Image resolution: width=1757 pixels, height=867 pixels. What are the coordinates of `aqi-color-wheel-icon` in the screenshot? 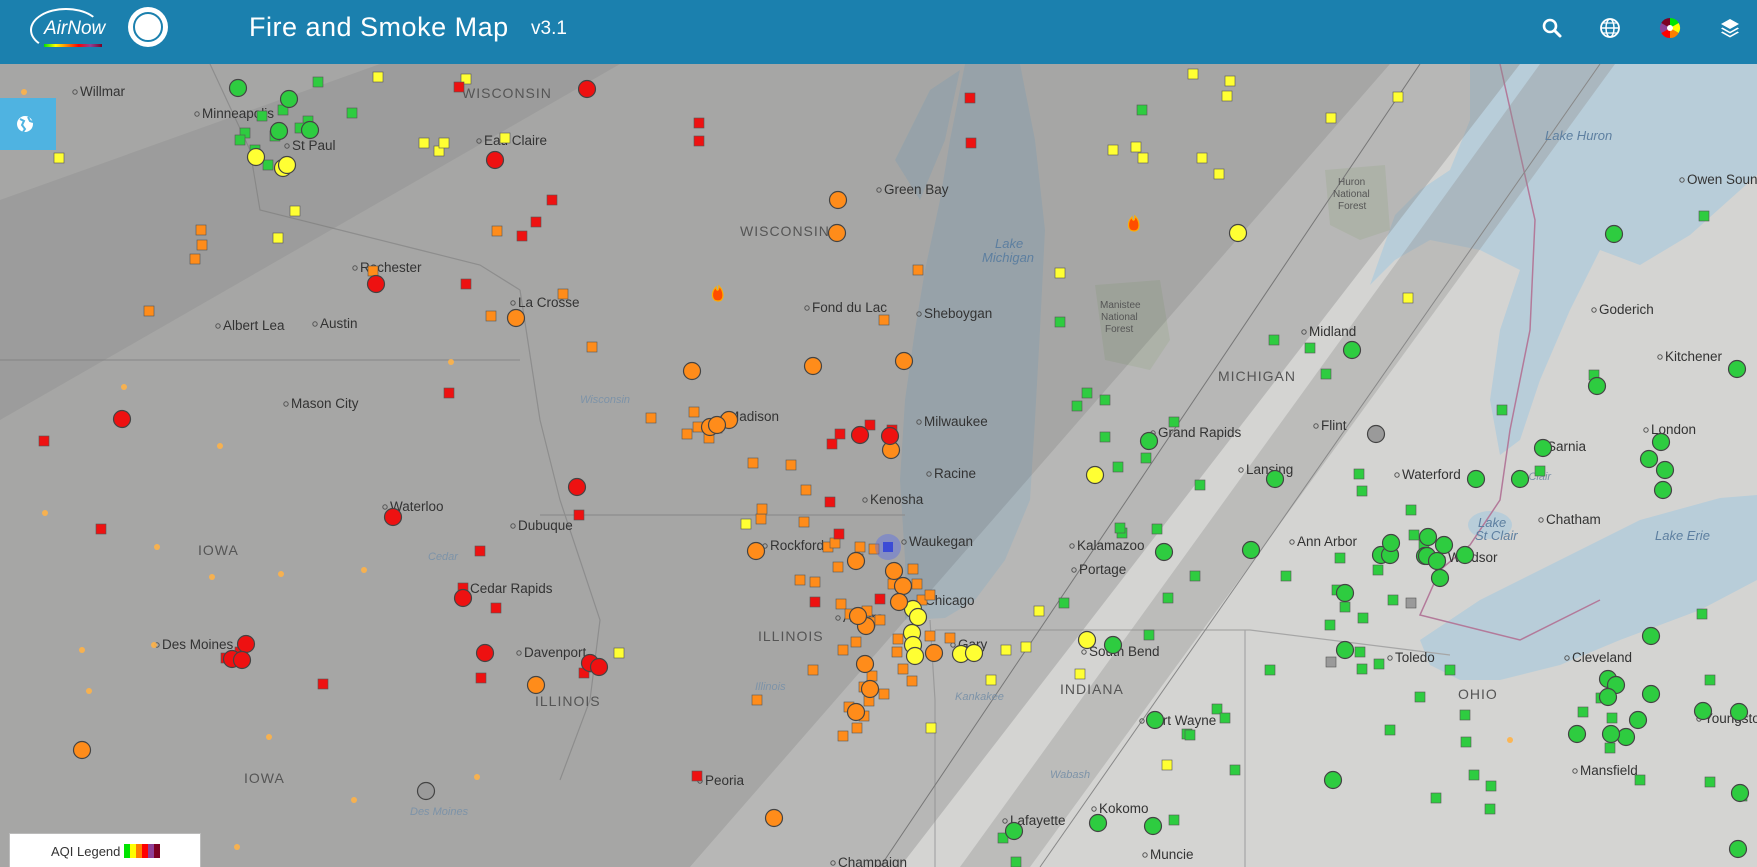 It's located at (1670, 28).